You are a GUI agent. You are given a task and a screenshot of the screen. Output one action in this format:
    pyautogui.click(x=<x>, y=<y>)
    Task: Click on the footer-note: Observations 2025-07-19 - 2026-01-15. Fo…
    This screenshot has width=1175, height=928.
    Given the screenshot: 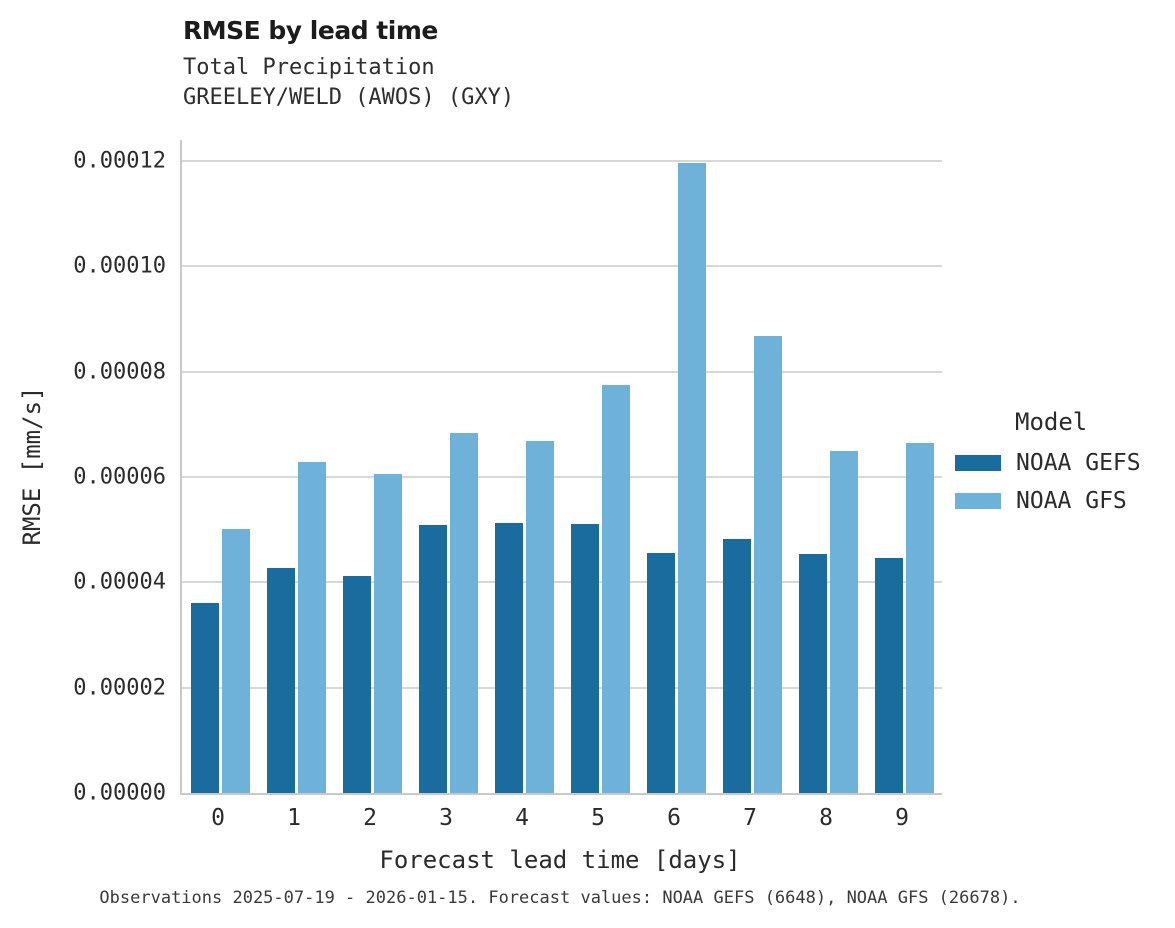 What is the action you would take?
    pyautogui.click(x=560, y=898)
    